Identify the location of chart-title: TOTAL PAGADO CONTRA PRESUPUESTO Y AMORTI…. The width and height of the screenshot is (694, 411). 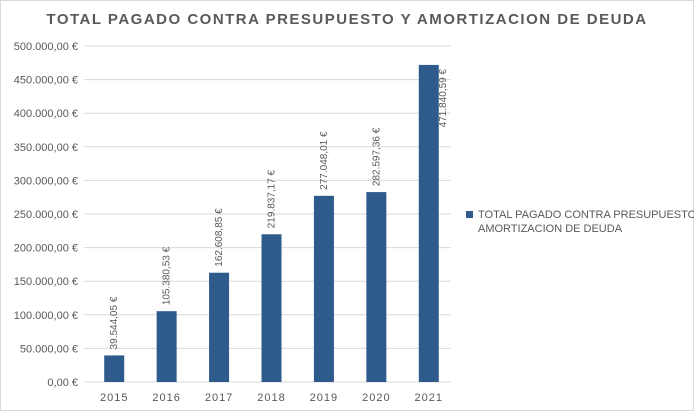
(346, 19).